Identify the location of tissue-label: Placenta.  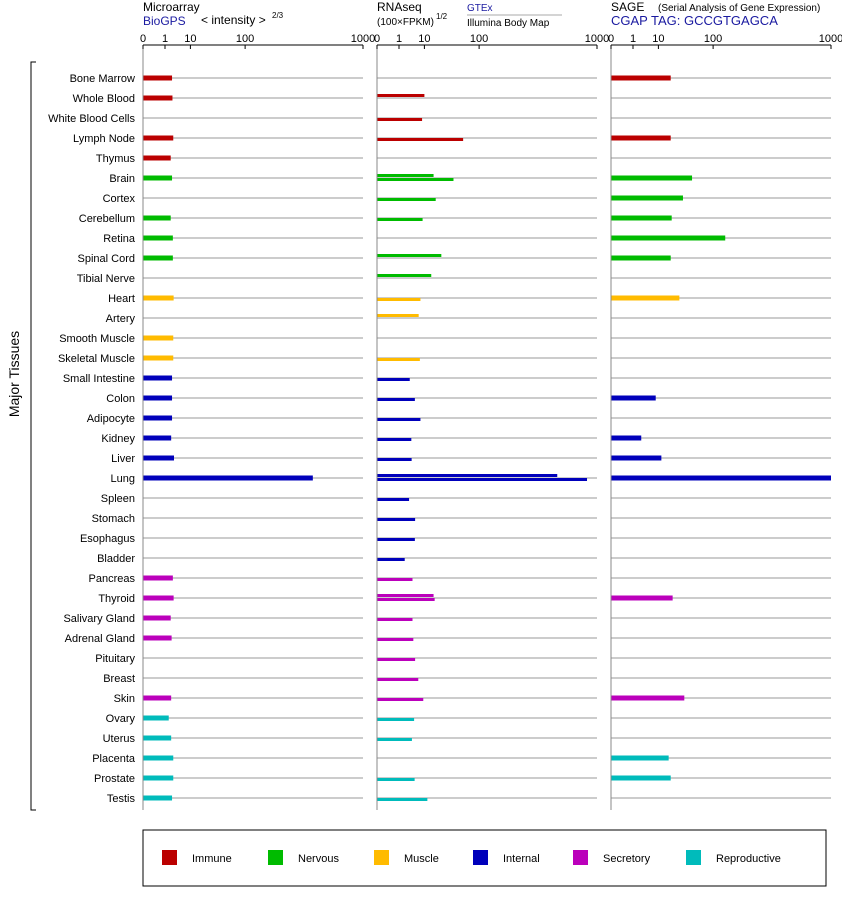
(114, 759).